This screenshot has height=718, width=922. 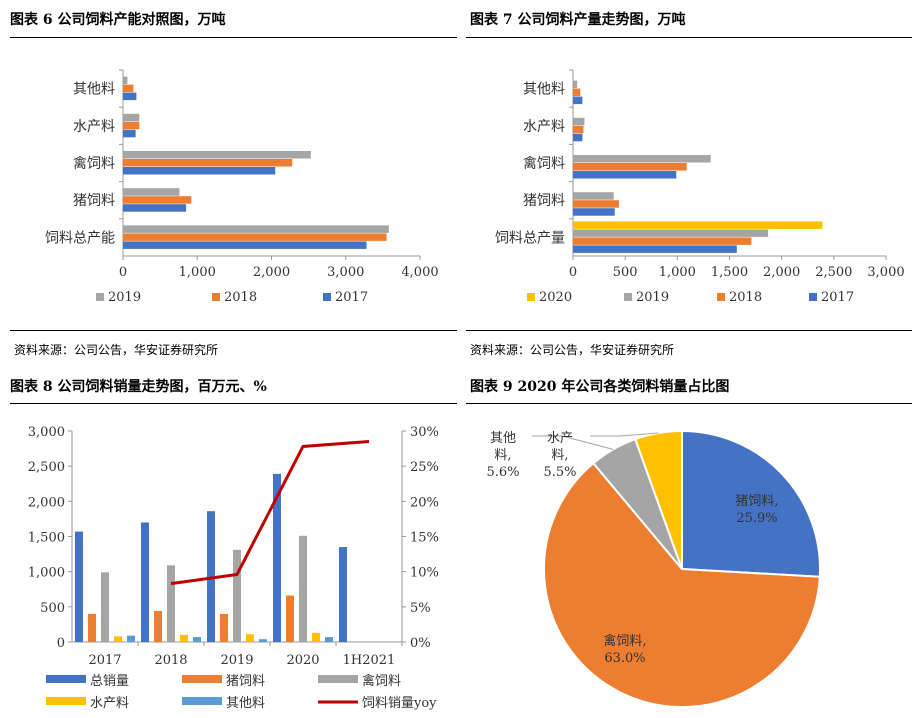 What do you see at coordinates (575, 84) in the screenshot?
I see `fig7-bar-2019-其他料` at bounding box center [575, 84].